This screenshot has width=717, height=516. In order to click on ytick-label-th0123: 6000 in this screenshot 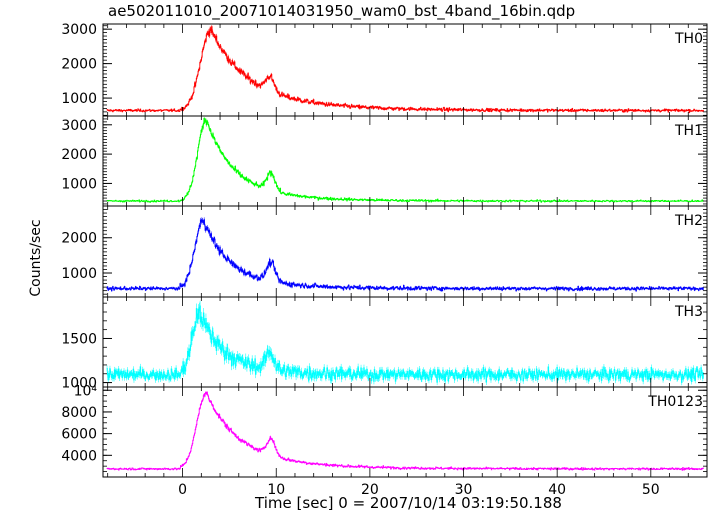, I will do `click(79, 435)`.